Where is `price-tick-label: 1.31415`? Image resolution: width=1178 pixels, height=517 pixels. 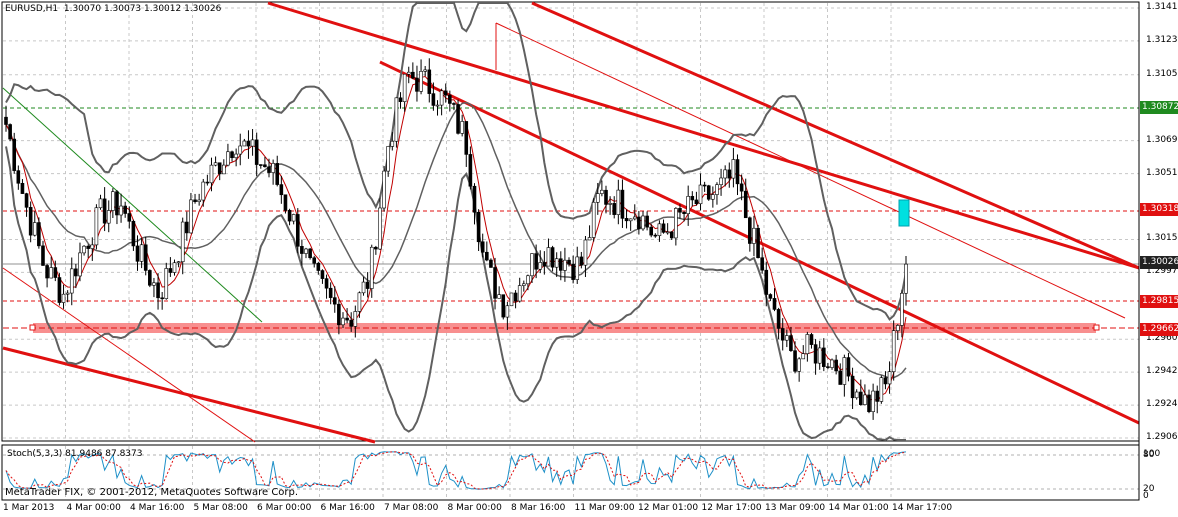 price-tick-label: 1.31415 is located at coordinates (1162, 7).